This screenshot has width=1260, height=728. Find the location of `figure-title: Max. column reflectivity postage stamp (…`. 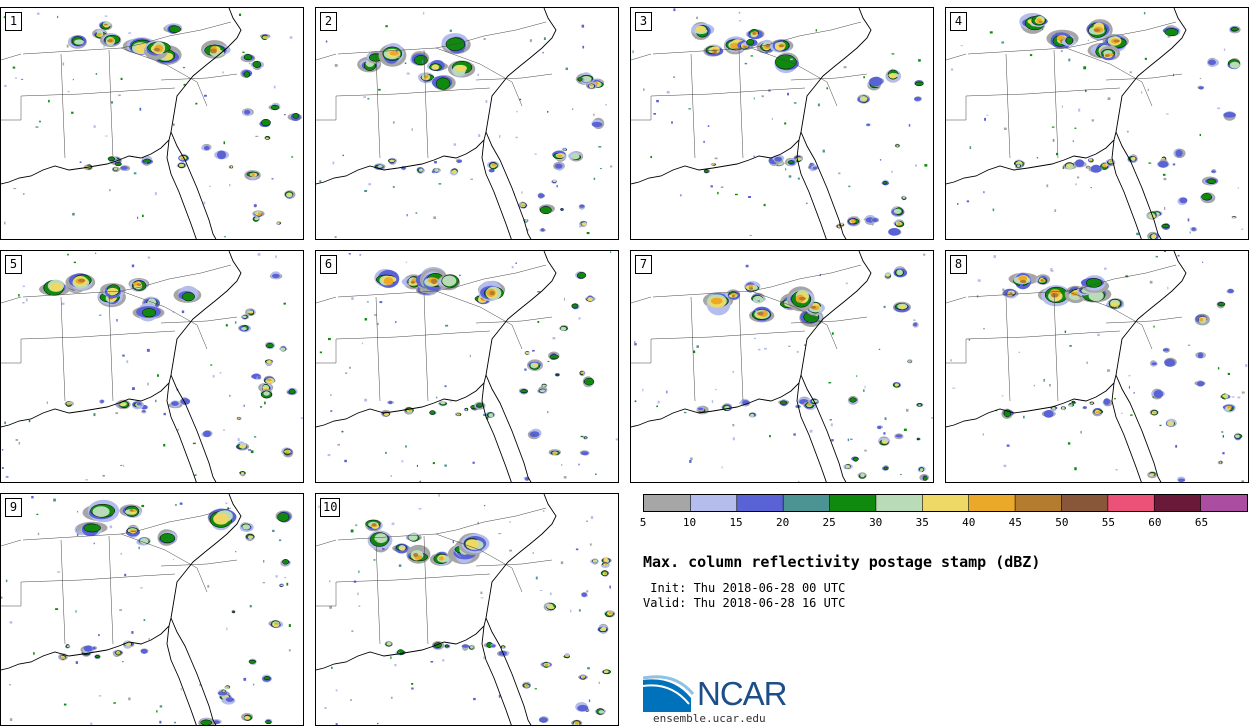

figure-title: Max. column reflectivity postage stamp (… is located at coordinates (842, 562).